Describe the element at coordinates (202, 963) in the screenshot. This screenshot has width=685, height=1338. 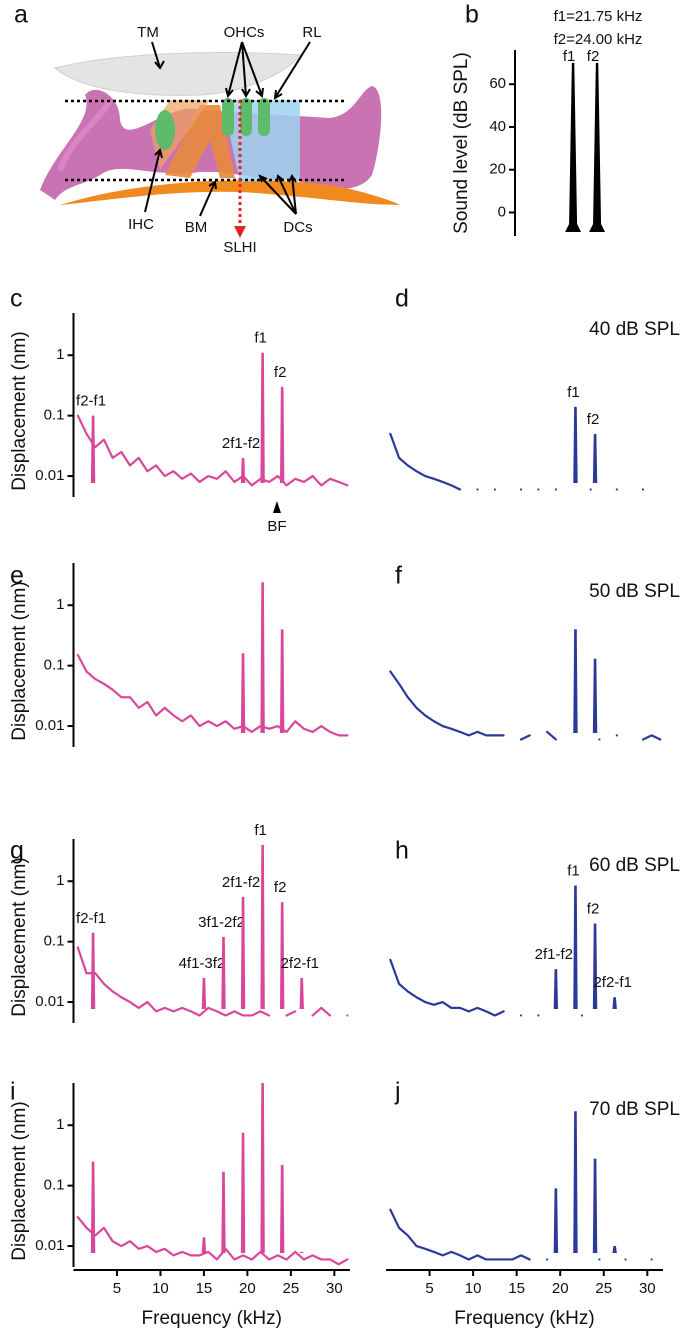
I see `peak-label: 4f1-3f2` at that location.